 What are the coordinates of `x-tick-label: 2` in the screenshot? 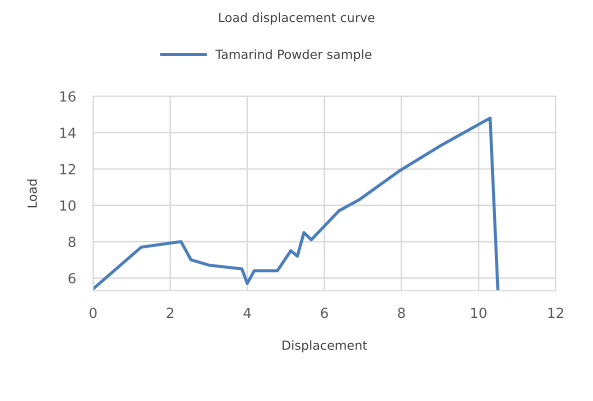 It's located at (170, 313).